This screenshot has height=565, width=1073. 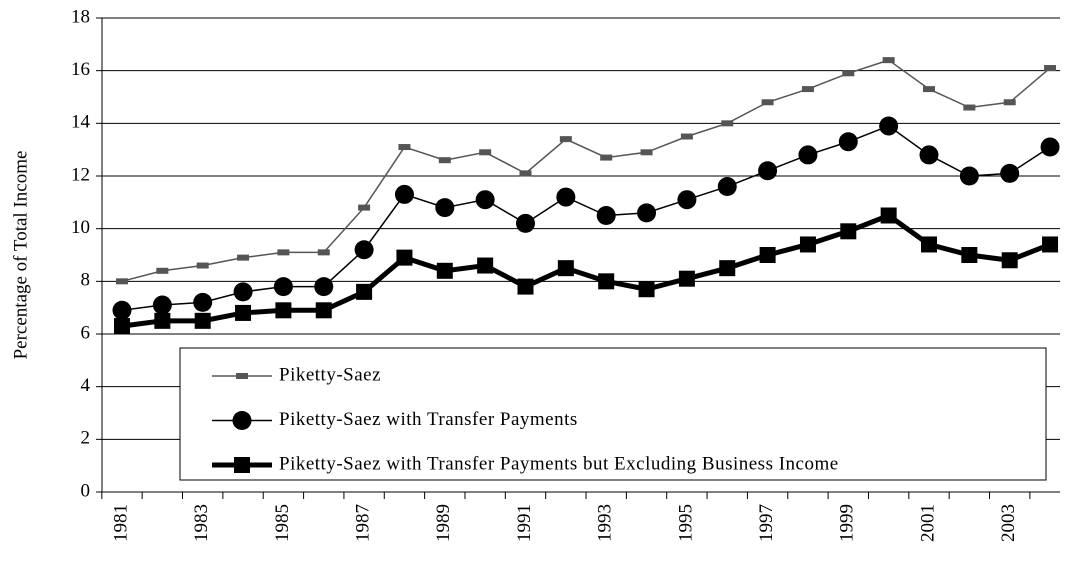 What do you see at coordinates (80, 69) in the screenshot?
I see `y-tick-label: 16` at bounding box center [80, 69].